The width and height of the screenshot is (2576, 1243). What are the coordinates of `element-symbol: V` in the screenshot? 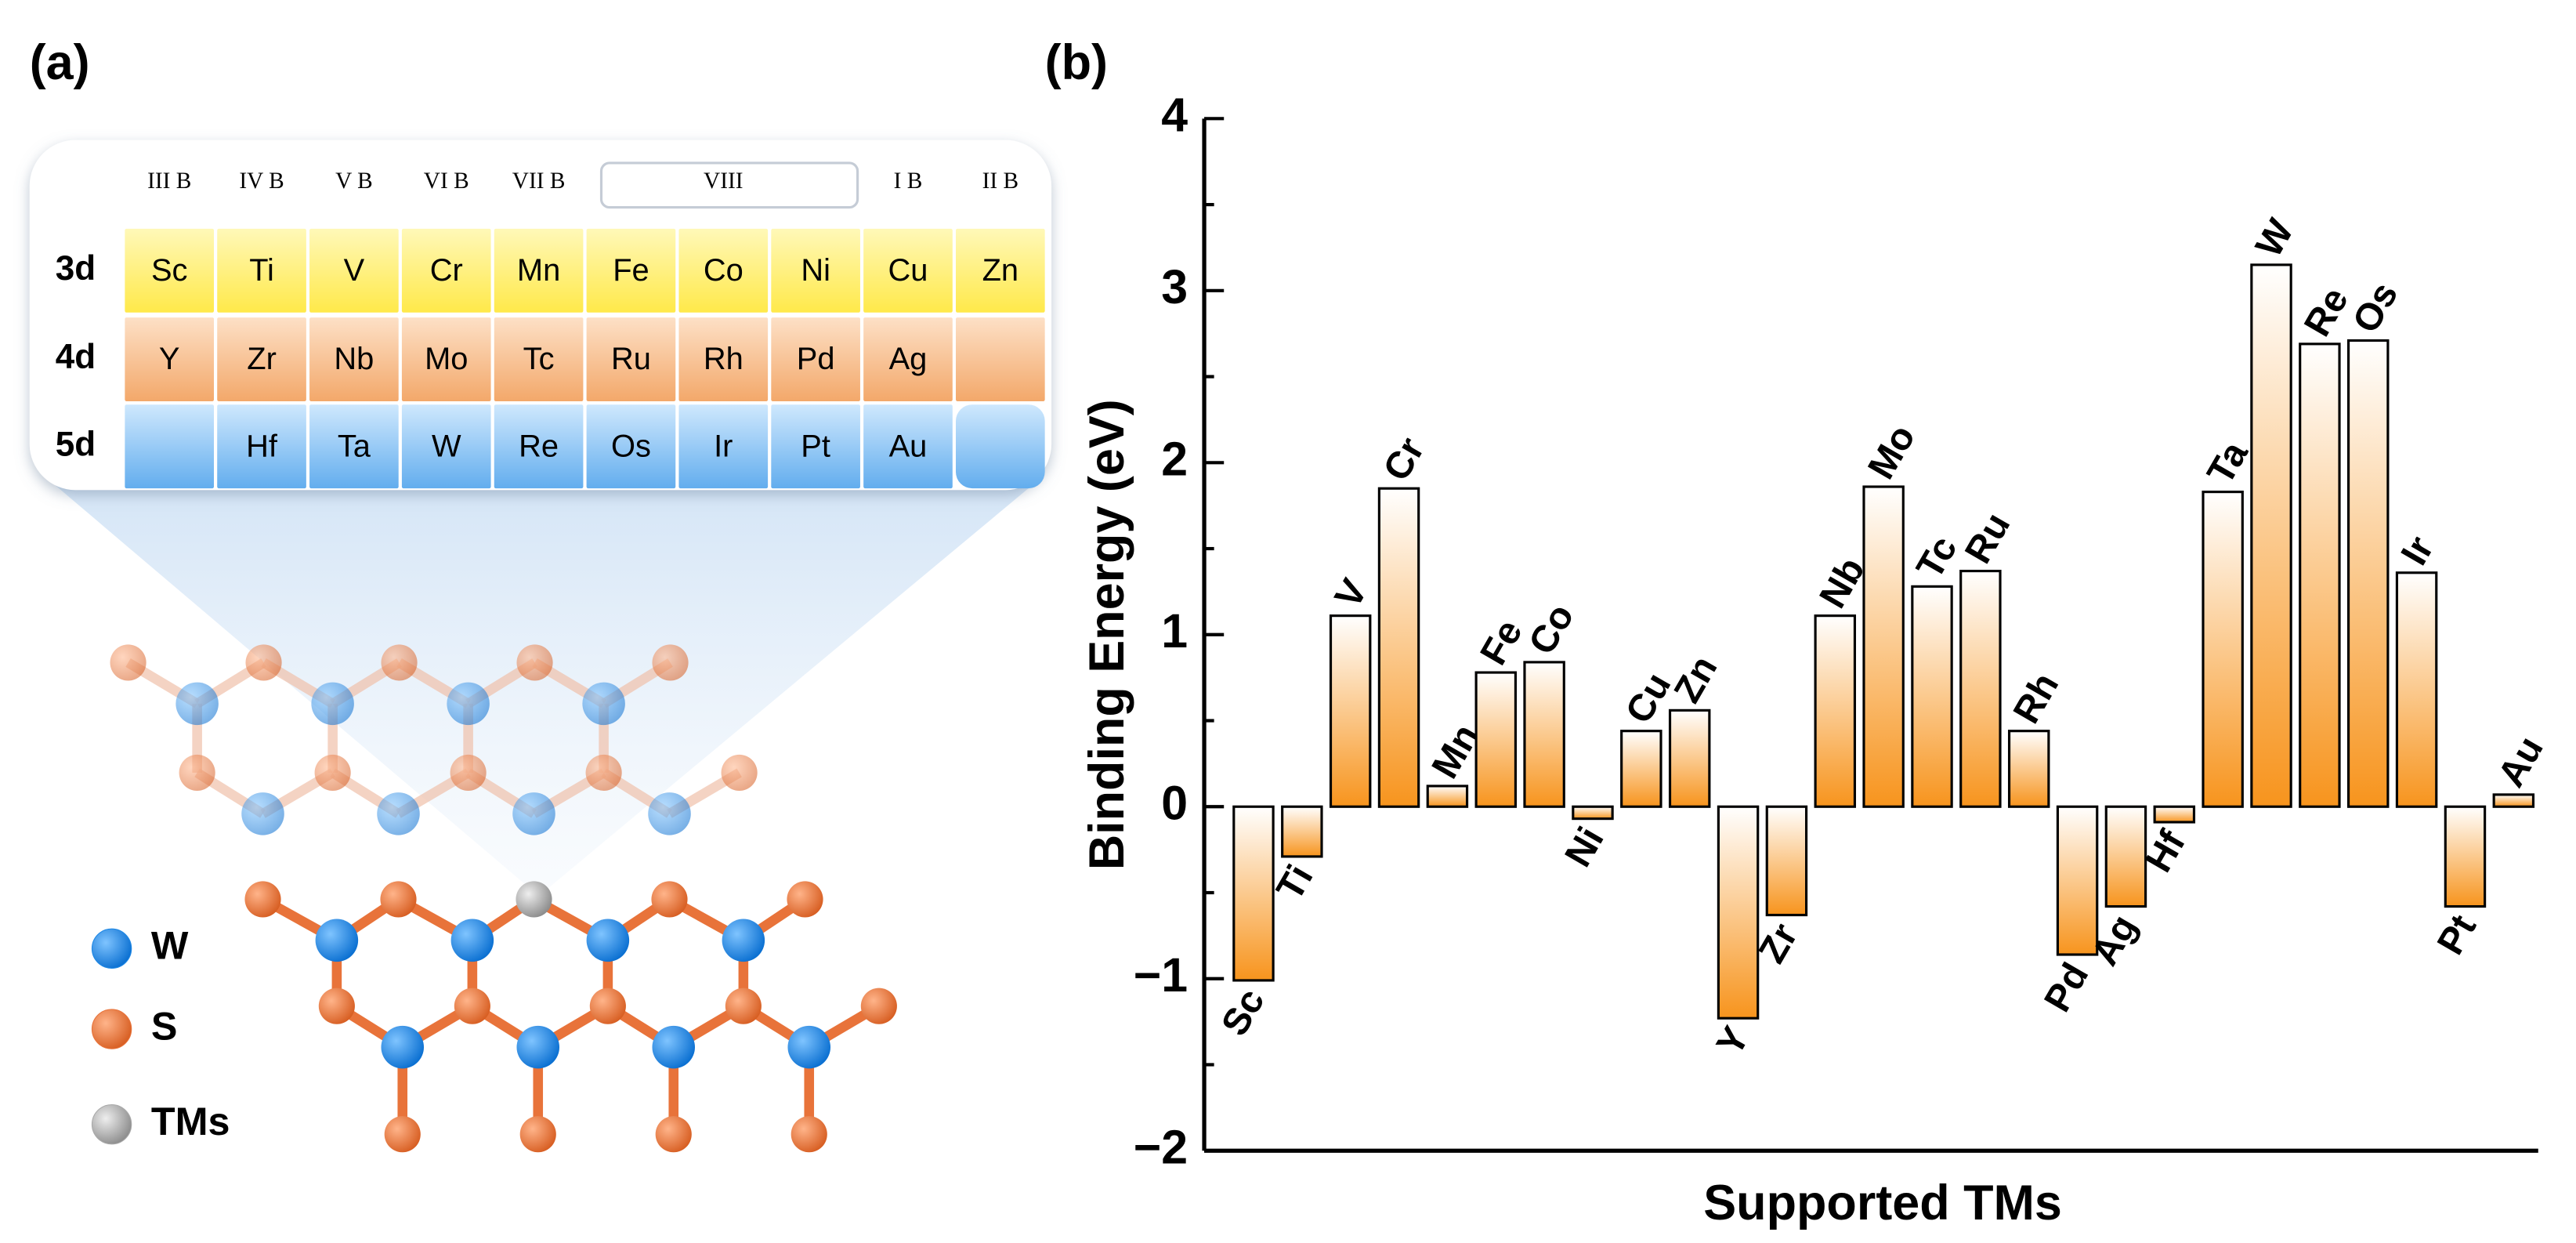 It's located at (354, 270).